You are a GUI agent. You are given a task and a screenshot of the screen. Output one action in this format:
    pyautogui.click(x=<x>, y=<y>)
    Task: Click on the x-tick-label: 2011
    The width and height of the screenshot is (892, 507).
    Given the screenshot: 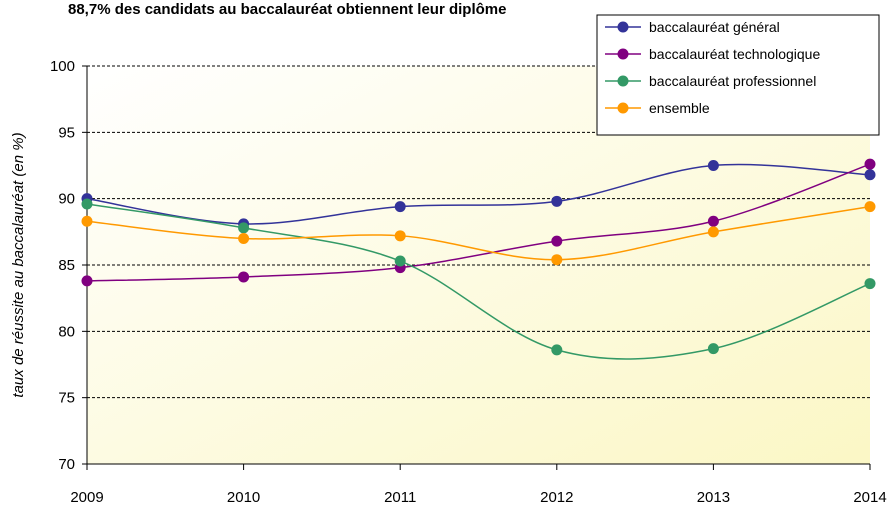 What is the action you would take?
    pyautogui.click(x=400, y=497)
    